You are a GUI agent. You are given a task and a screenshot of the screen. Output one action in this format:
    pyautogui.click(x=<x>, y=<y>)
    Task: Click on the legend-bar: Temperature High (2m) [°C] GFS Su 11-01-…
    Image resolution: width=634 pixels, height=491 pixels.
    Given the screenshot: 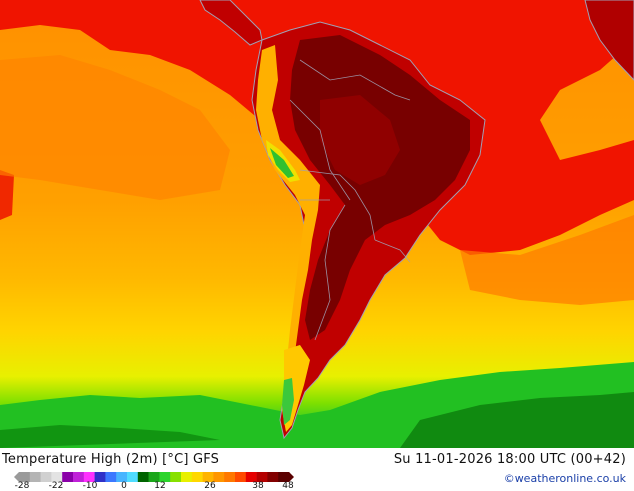 What is the action you would take?
    pyautogui.click(x=317, y=469)
    